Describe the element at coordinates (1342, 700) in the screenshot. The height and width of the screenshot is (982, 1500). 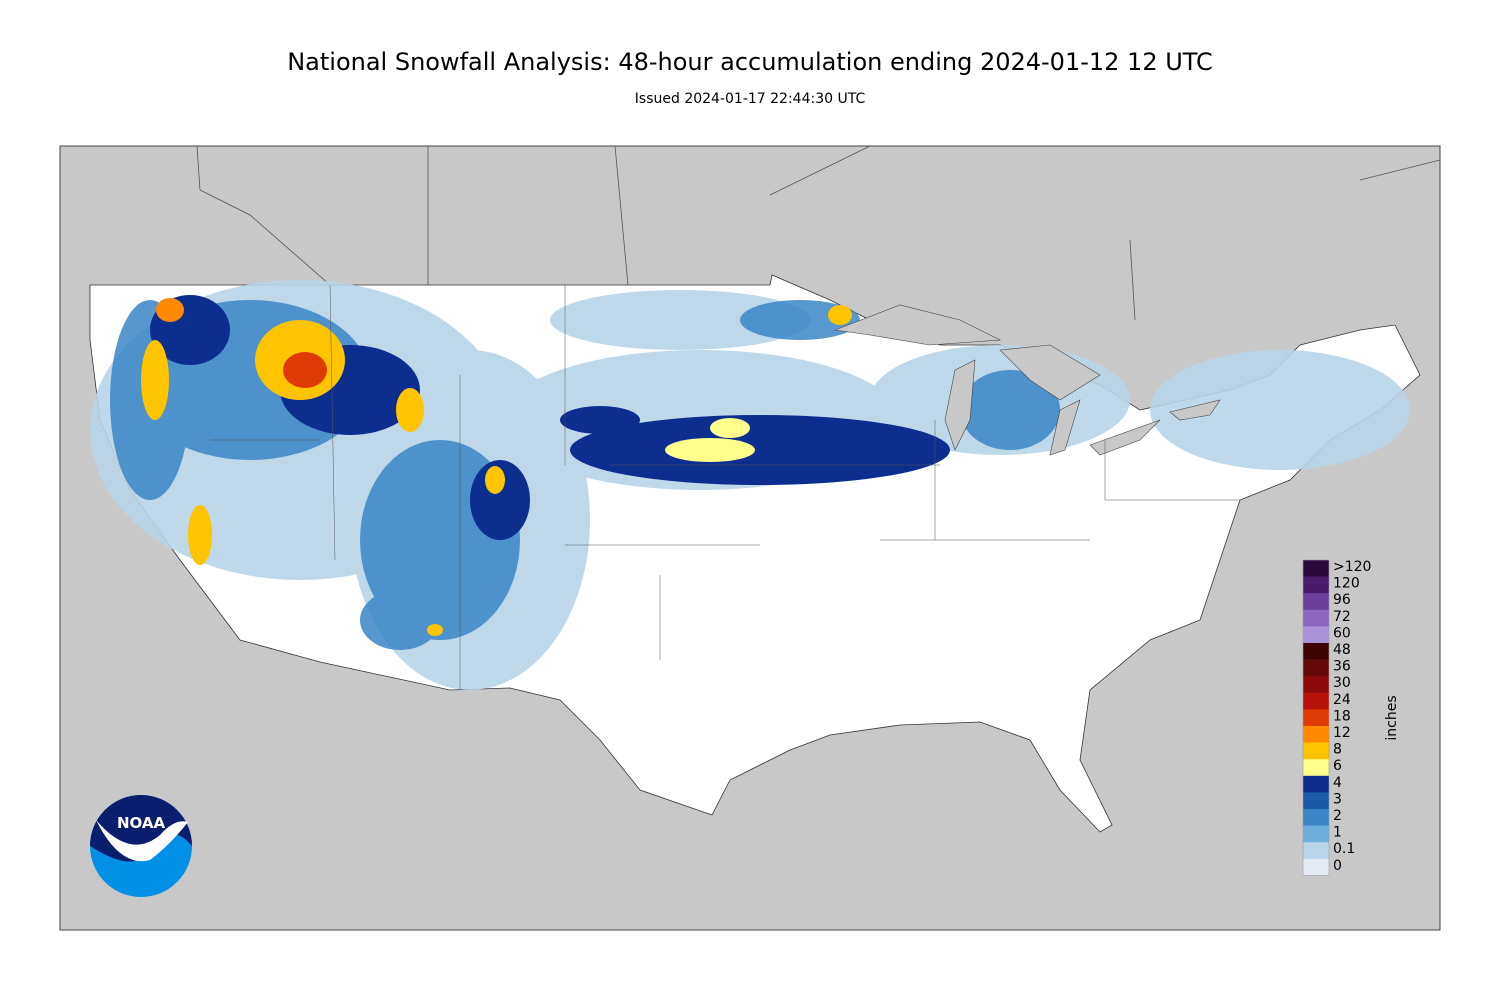
I see `legend-label: 24` at that location.